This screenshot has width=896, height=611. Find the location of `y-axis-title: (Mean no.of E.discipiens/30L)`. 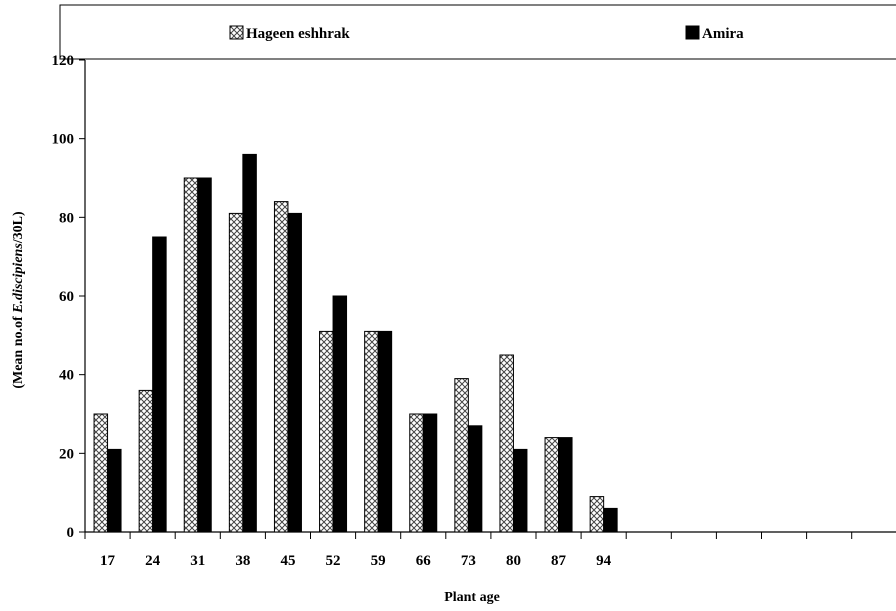

y-axis-title: (Mean no.of E.discipiens/30L) is located at coordinates (18, 300).